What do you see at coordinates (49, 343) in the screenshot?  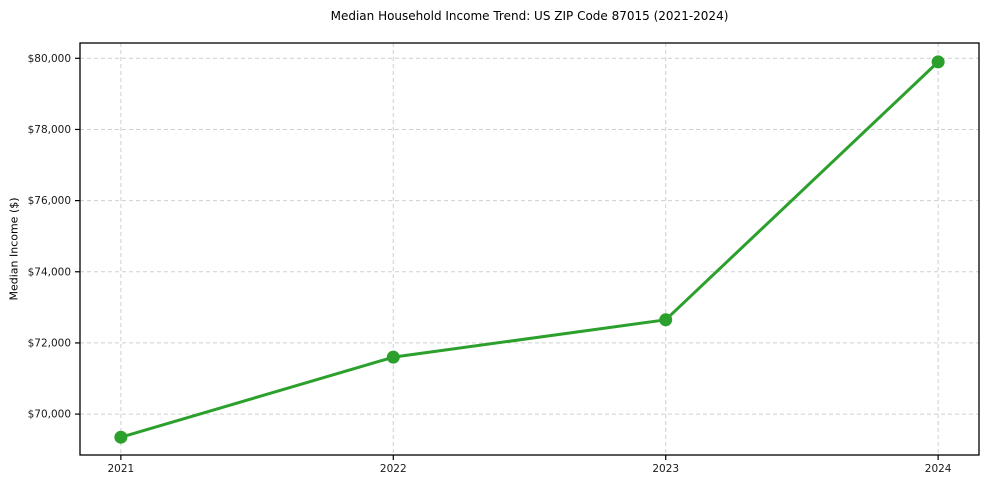 I see `y-tick-label: $72,000` at bounding box center [49, 343].